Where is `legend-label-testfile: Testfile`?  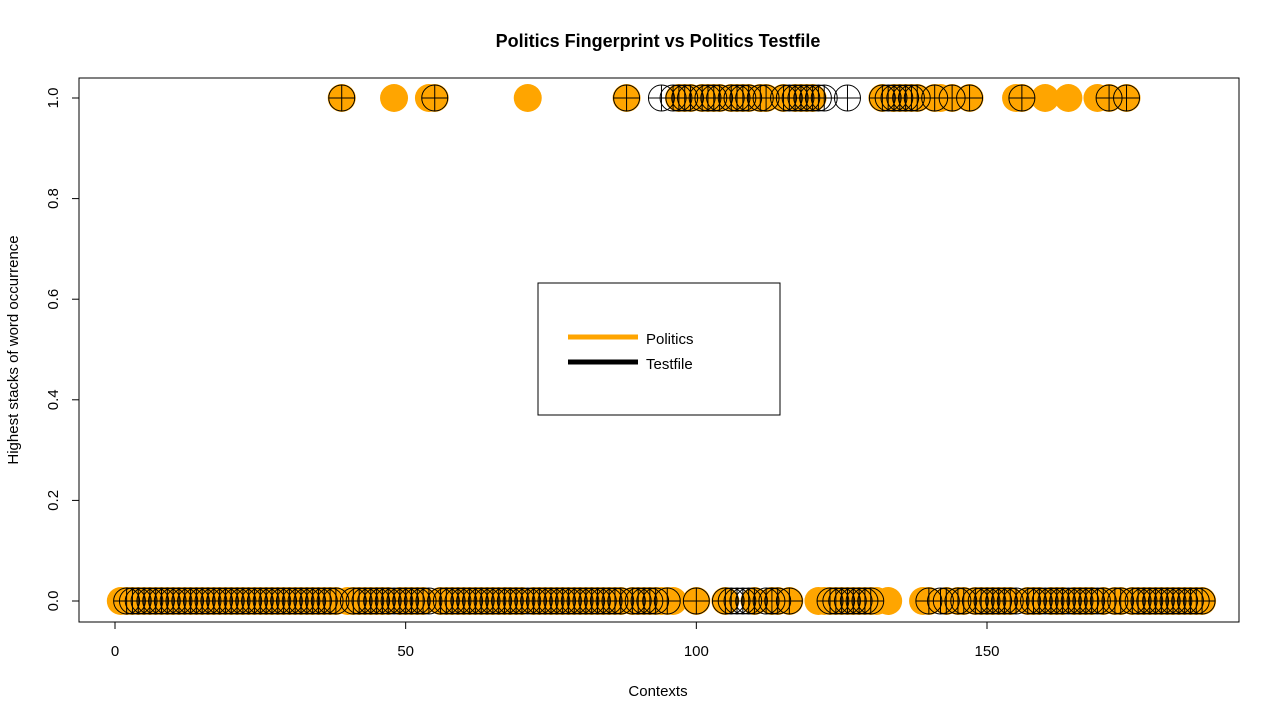 legend-label-testfile: Testfile is located at coordinates (669, 364).